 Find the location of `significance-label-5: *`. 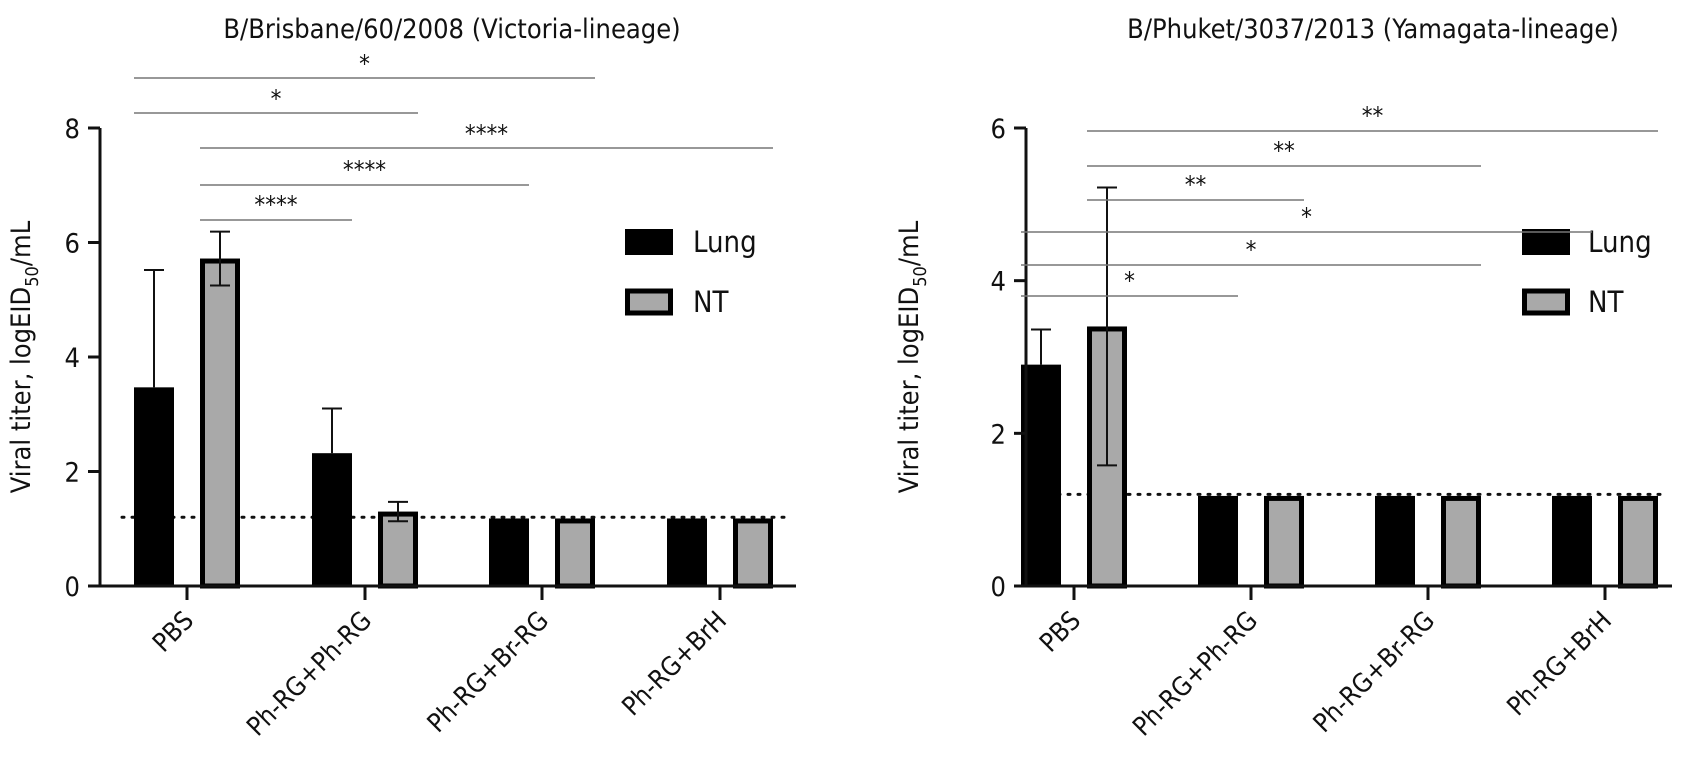

significance-label-5: * is located at coordinates (1251, 250).